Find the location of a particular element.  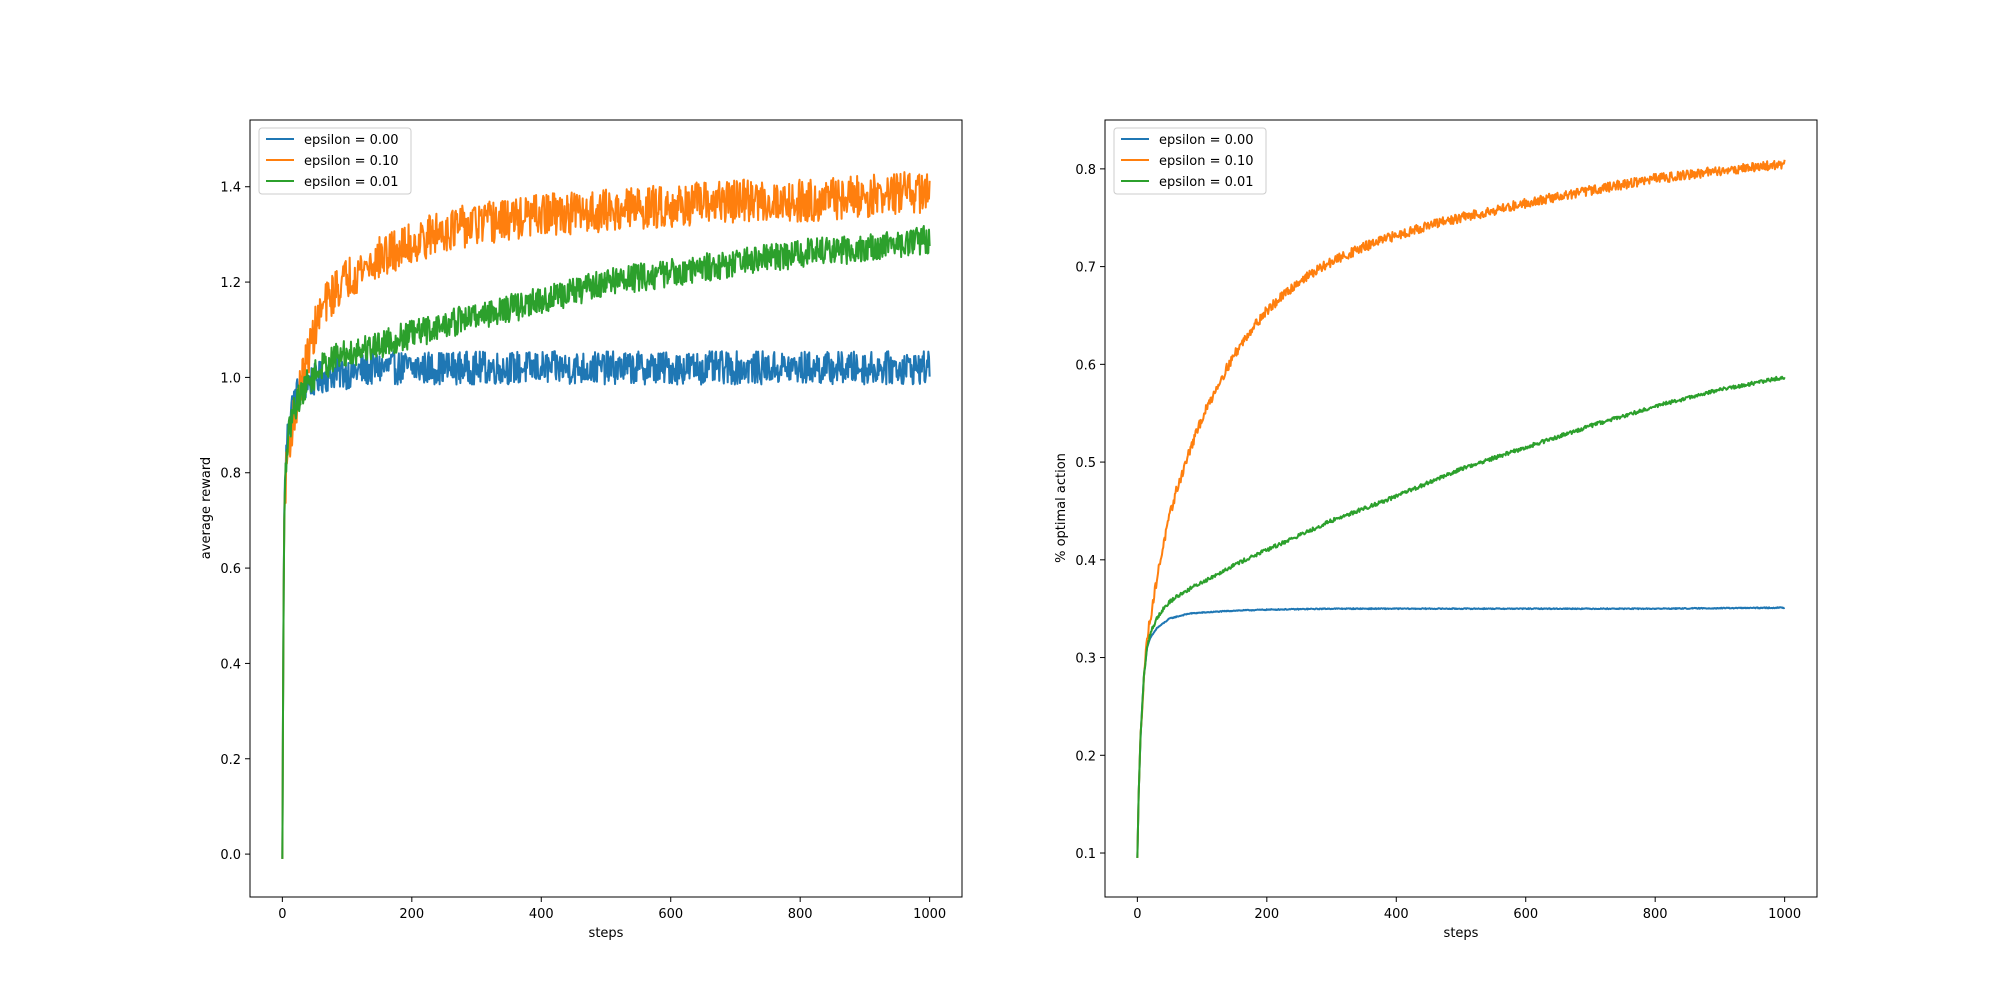

y-axis-ticks: 0.0 0.2 0.4 0.6 0.8 1.0 1.2 1.4 is located at coordinates (235, 522).